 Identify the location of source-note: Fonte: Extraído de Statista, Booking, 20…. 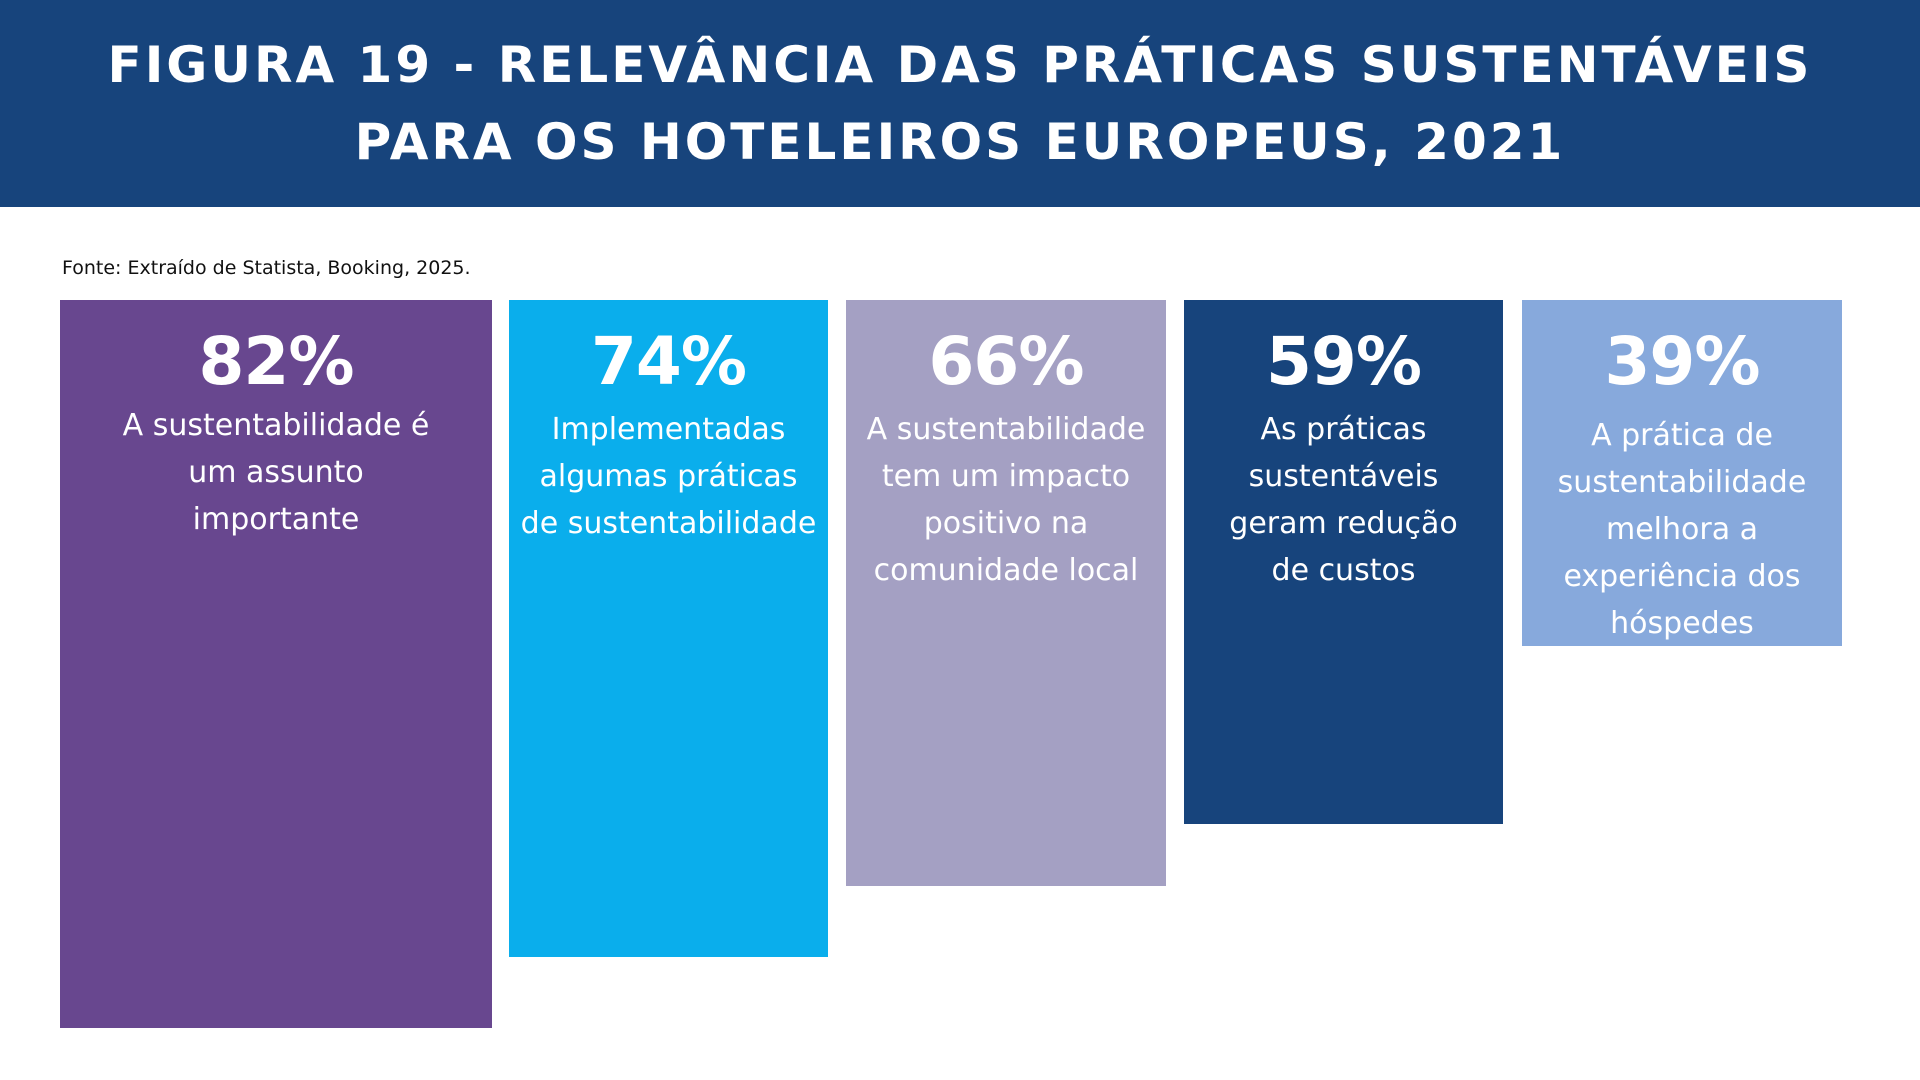
(266, 268).